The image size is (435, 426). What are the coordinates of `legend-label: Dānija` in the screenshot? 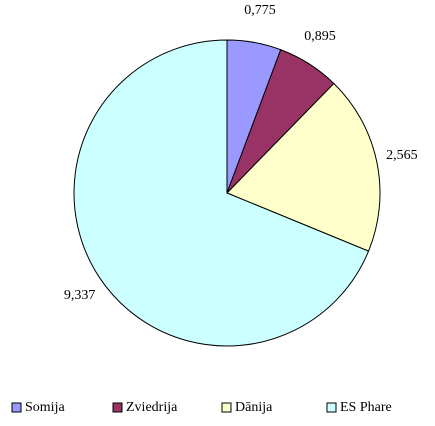 It's located at (254, 407).